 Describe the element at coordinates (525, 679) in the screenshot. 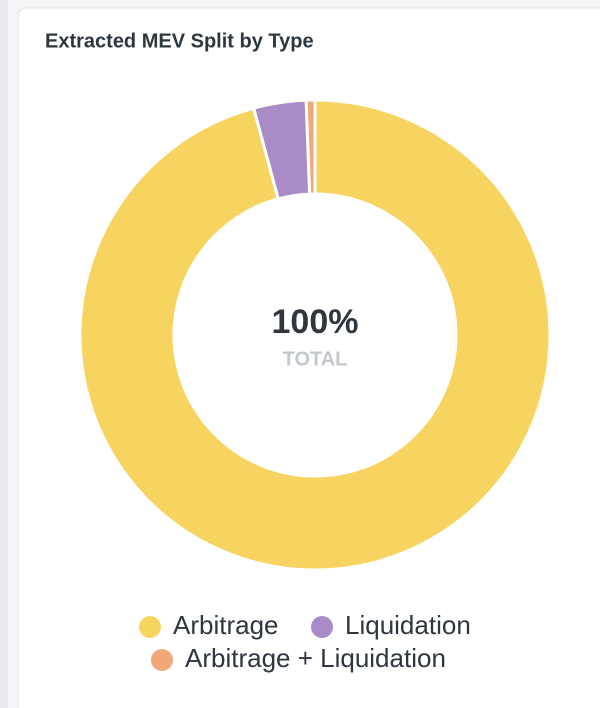

I see `watermark: 蓝狐笔记` at that location.